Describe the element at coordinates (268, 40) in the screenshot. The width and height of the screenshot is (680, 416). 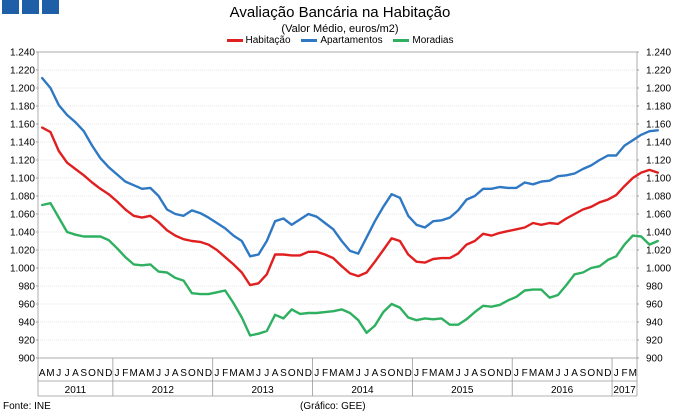
I see `legend-label: Habitação` at that location.